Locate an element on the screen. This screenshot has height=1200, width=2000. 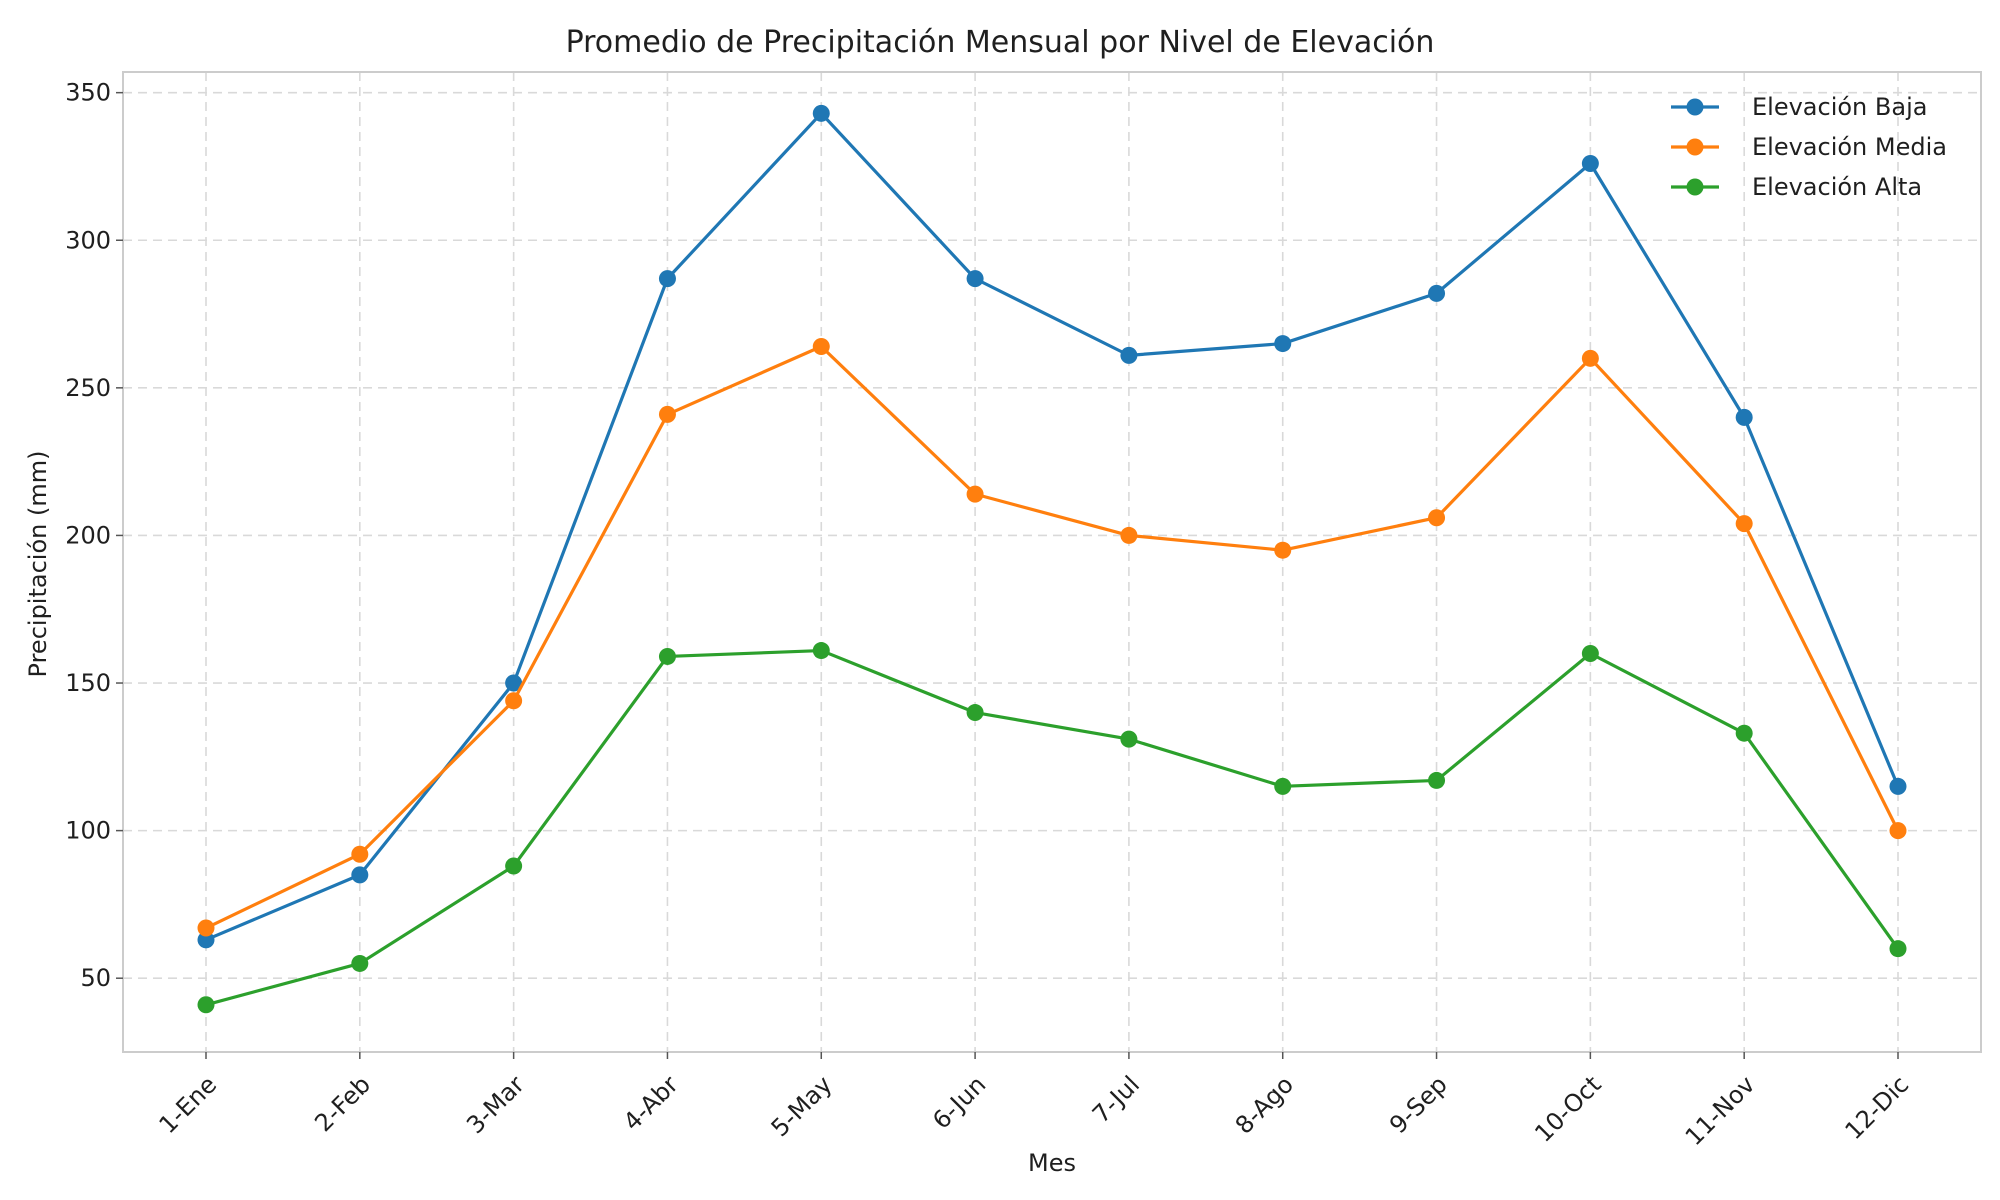
legend-item: Elevación Alta is located at coordinates (1796, 187).